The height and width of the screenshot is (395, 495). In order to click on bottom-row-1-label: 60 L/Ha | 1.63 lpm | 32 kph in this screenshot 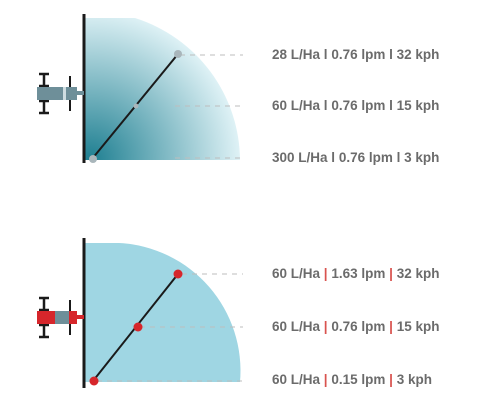, I will do `click(355, 274)`.